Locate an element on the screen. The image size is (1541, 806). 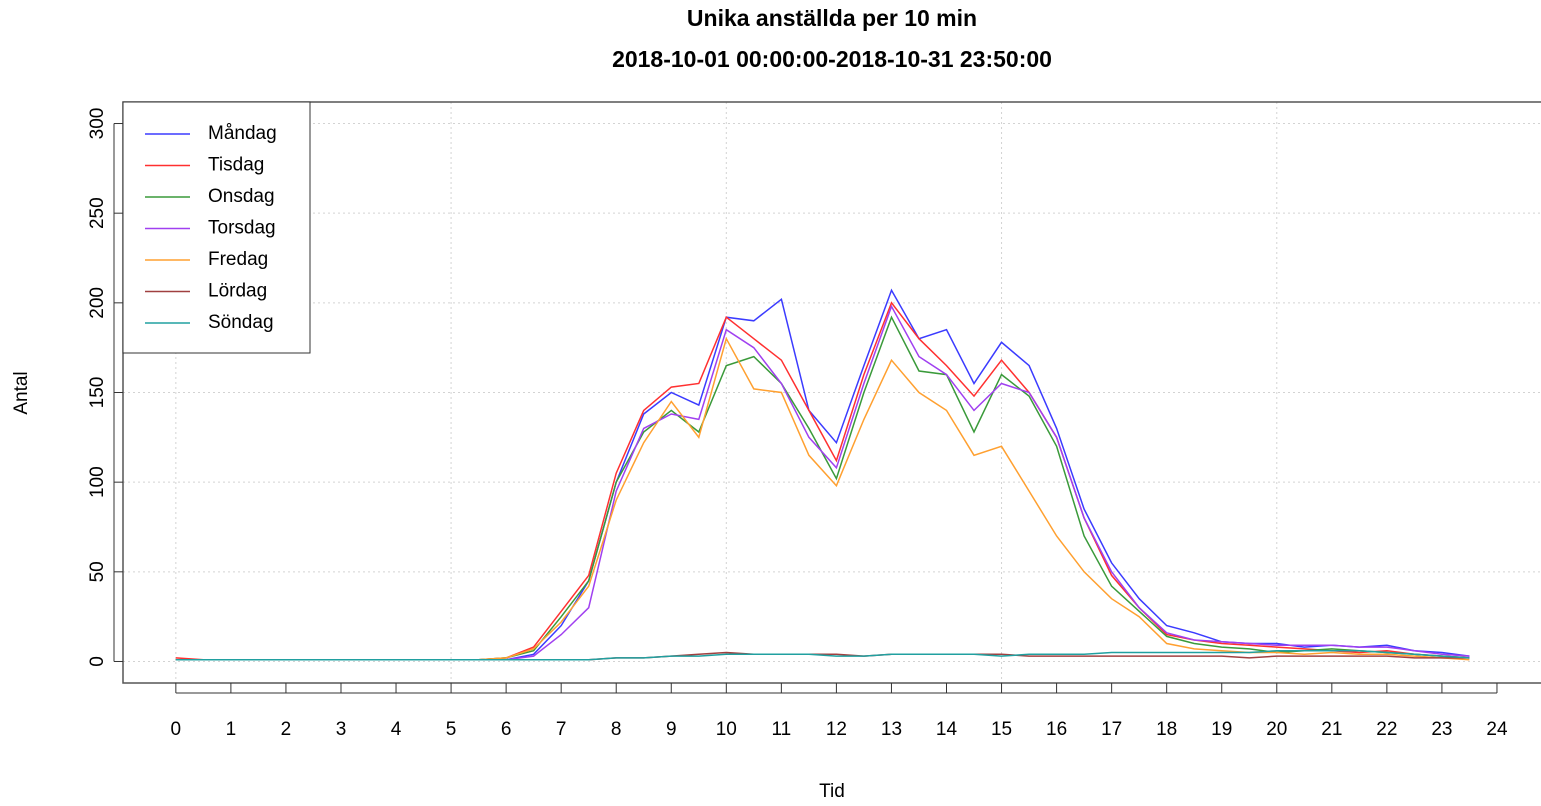
y-tick-label: 200 is located at coordinates (97, 303).